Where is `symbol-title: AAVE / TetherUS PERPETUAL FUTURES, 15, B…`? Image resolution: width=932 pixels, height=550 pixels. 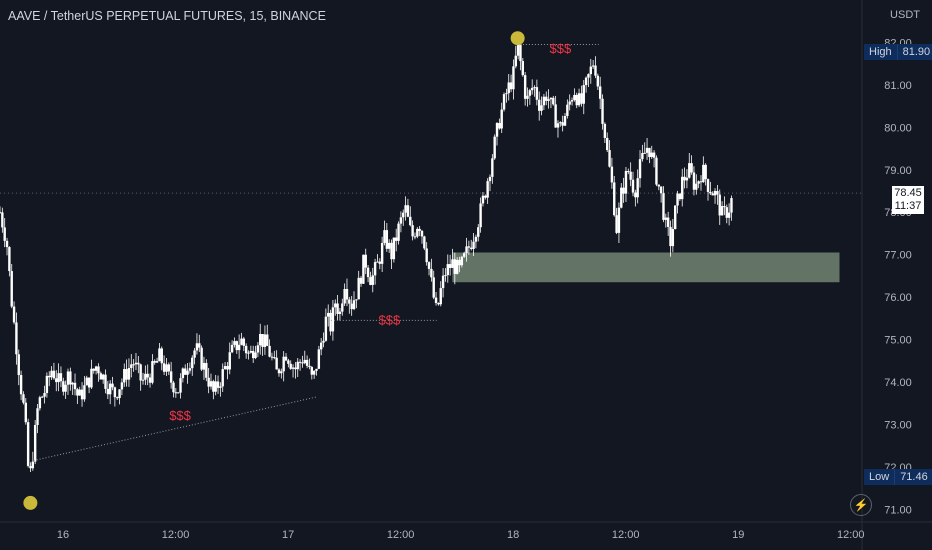
symbol-title: AAVE / TetherUS PERPETUAL FUTURES, 15, B… is located at coordinates (167, 16).